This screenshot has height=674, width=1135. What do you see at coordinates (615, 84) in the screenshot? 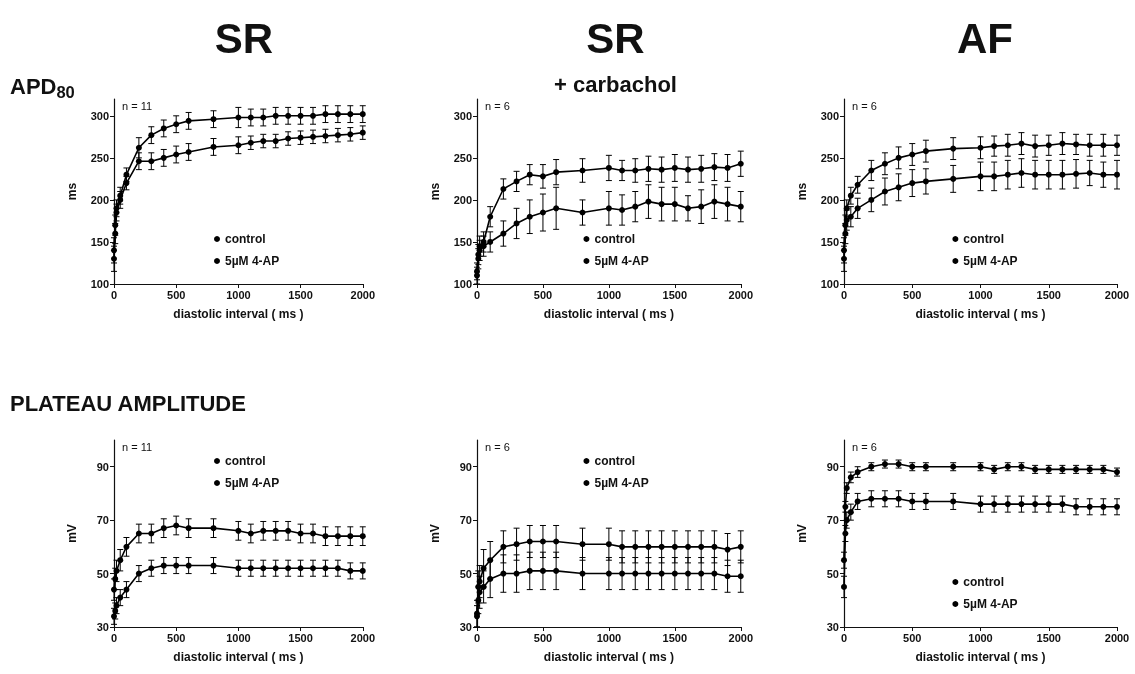
I see `chart-subtitle: + carbachol` at bounding box center [615, 84].